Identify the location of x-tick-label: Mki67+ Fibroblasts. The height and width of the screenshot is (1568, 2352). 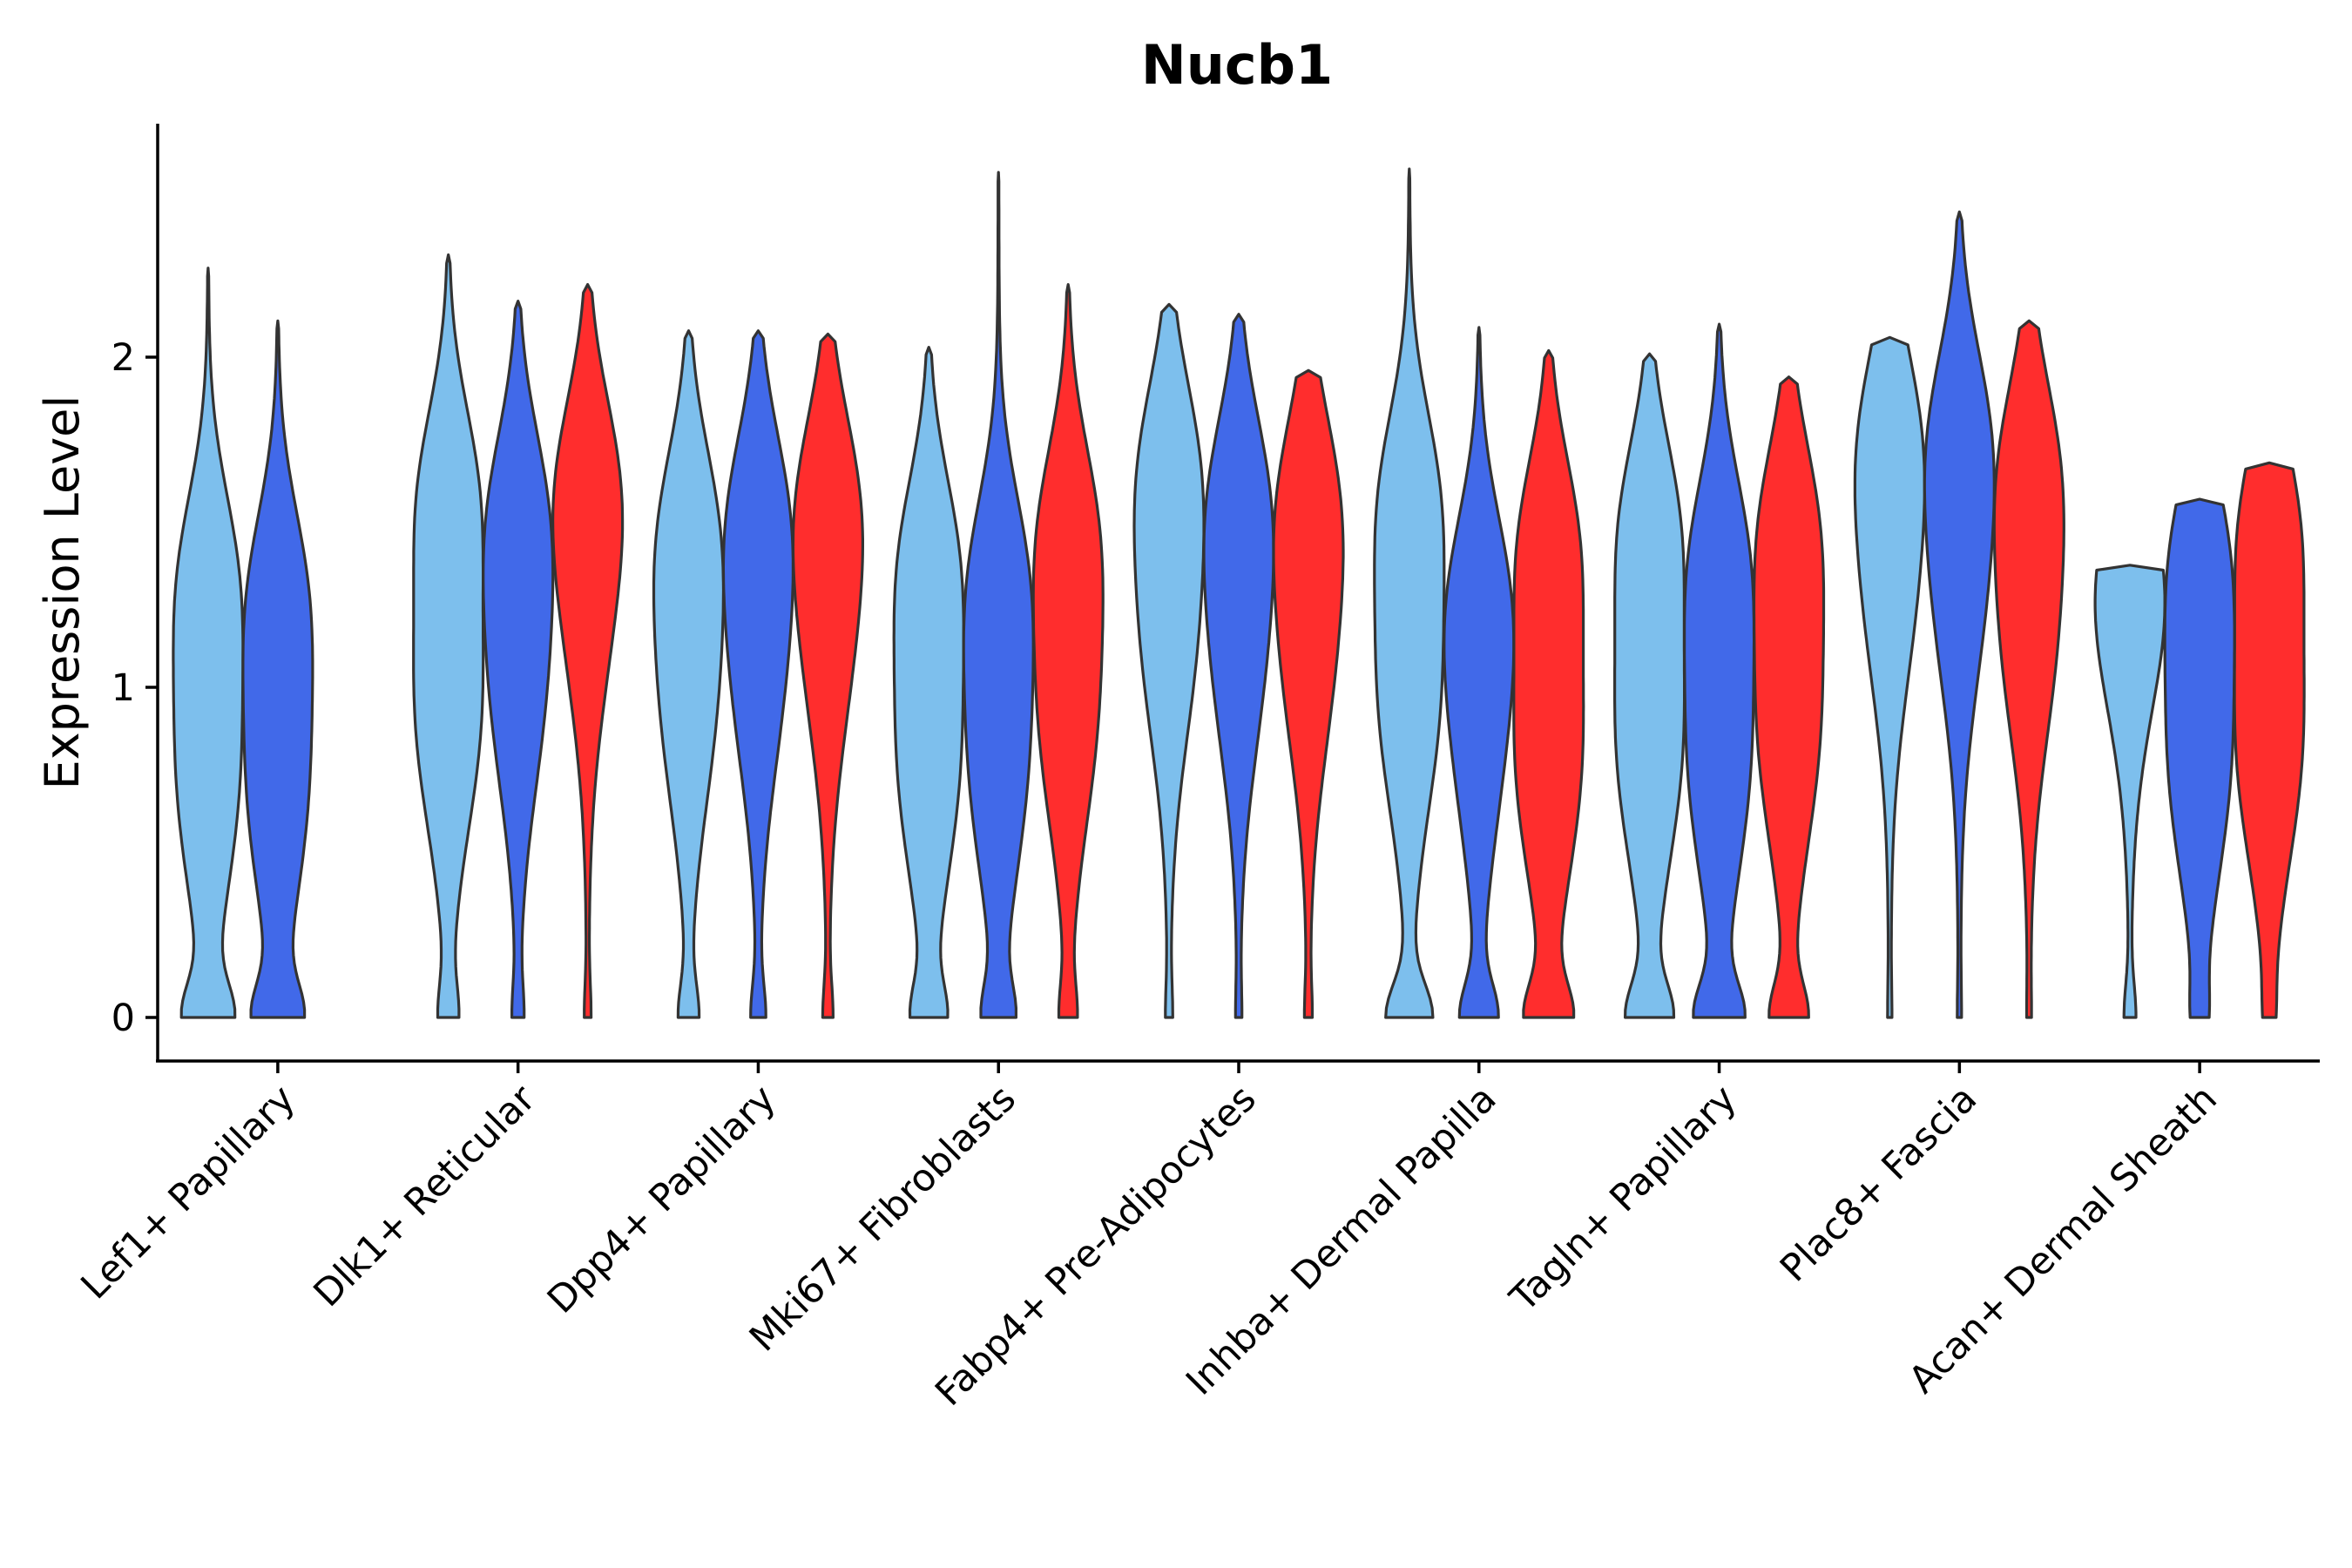
(882, 1218).